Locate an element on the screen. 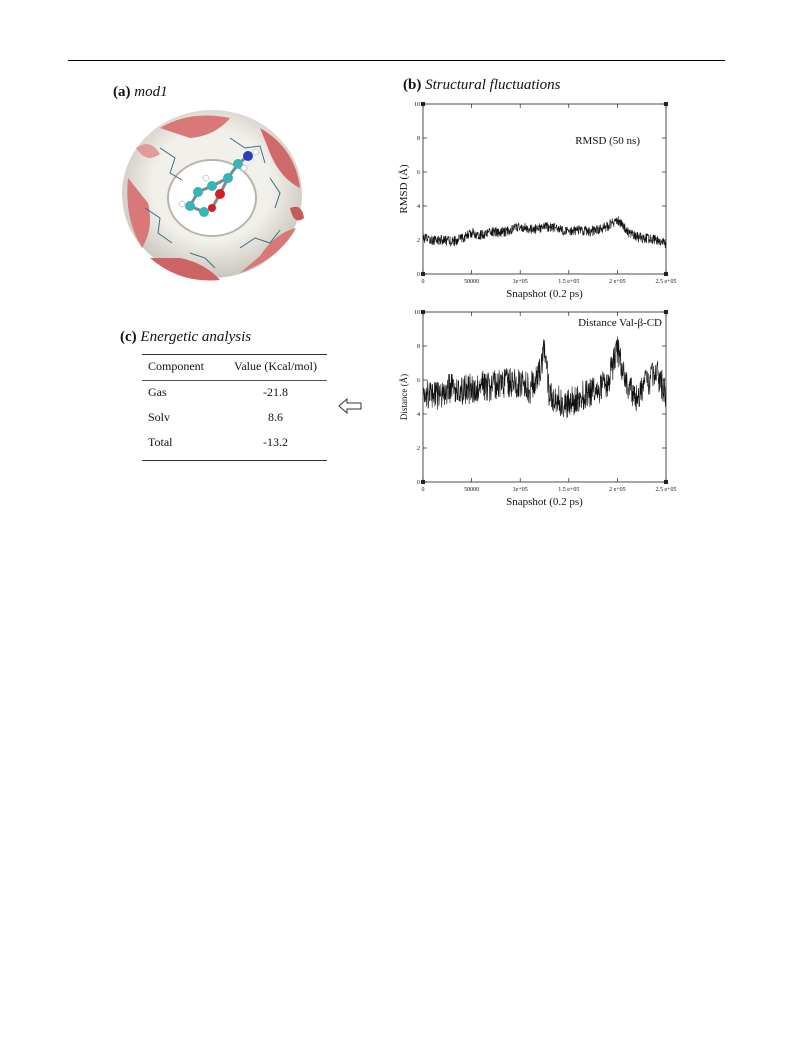 This screenshot has width=793, height=1053. chart-1-y-tick-label: 2 is located at coordinates (418, 449).